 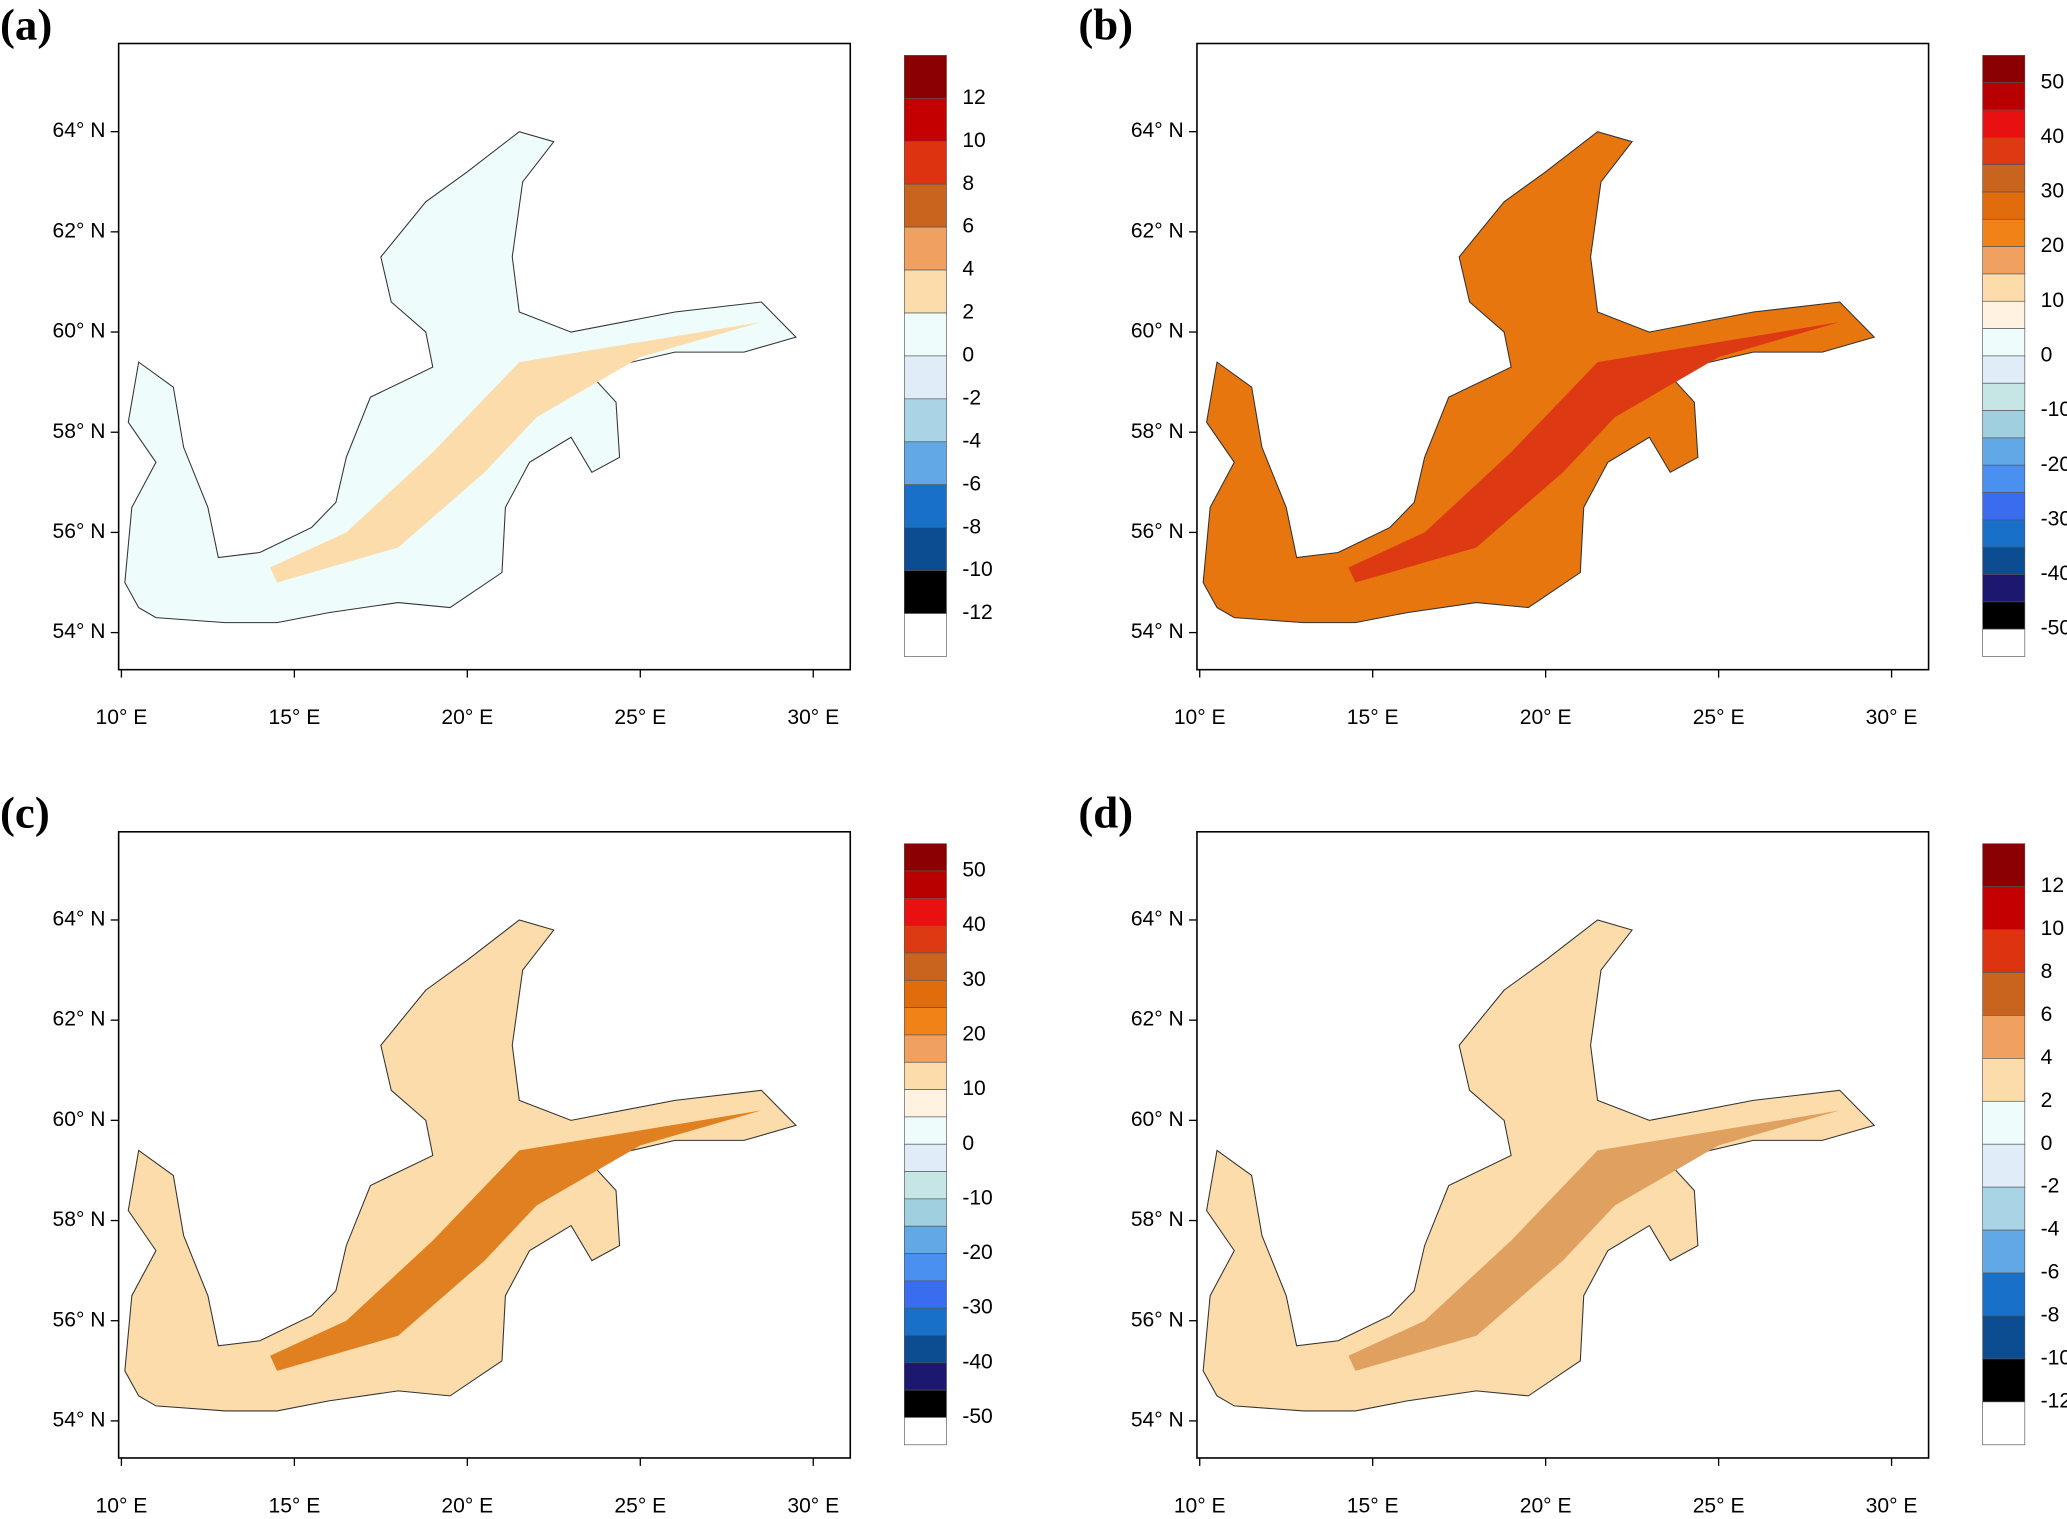 I want to click on colorbar-label: -8, so click(x=2050, y=1315).